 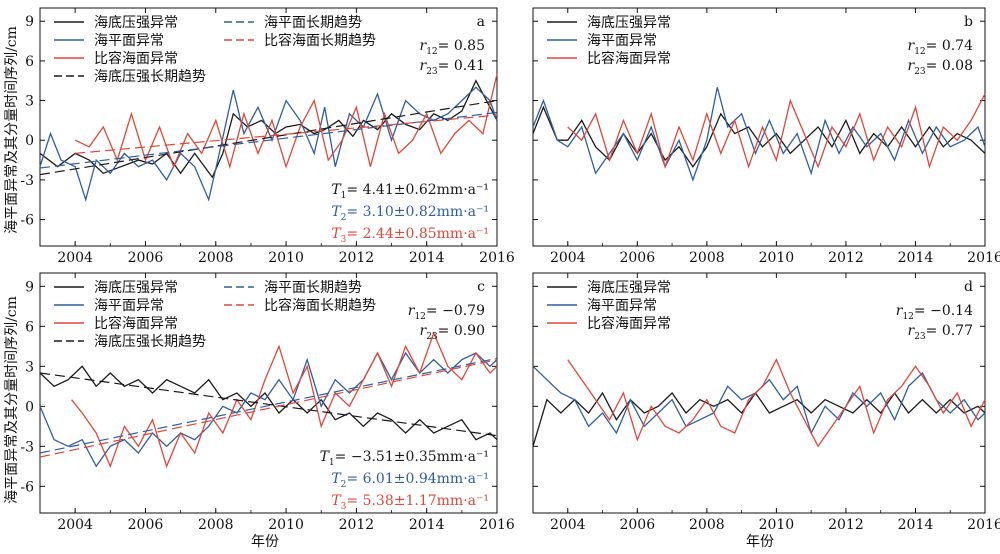 I want to click on correlation-stat: r12= 0.85, so click(x=452, y=47).